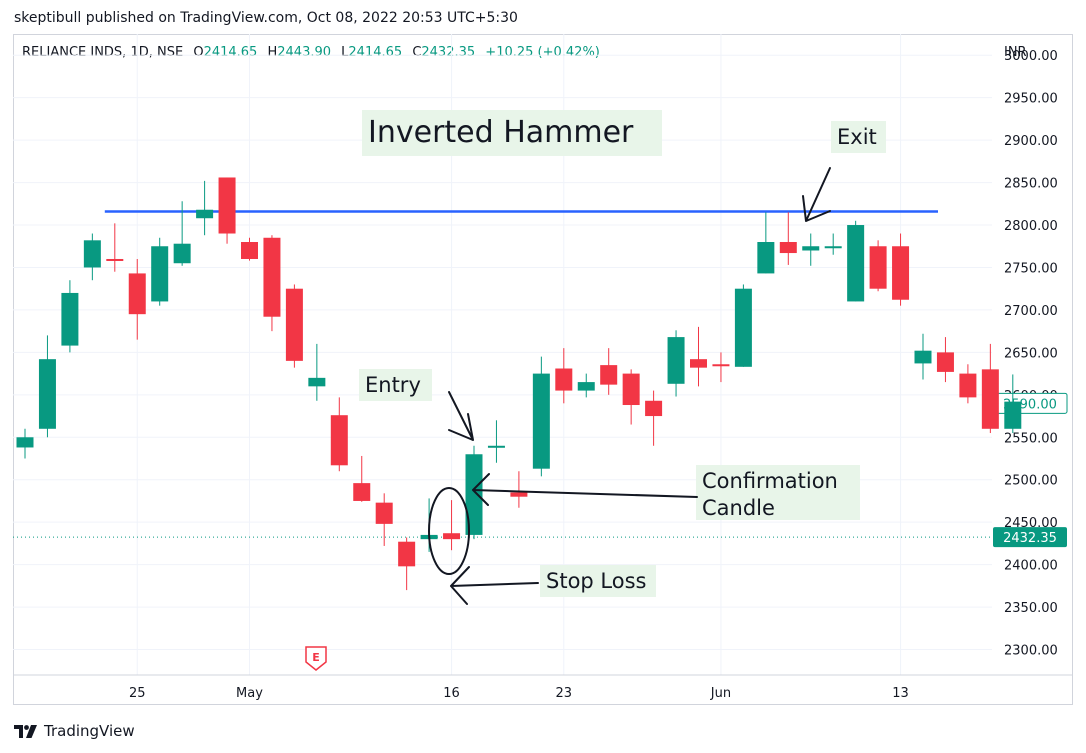 The width and height of the screenshot is (1086, 753). I want to click on exit-annotation-bg, so click(858, 137).